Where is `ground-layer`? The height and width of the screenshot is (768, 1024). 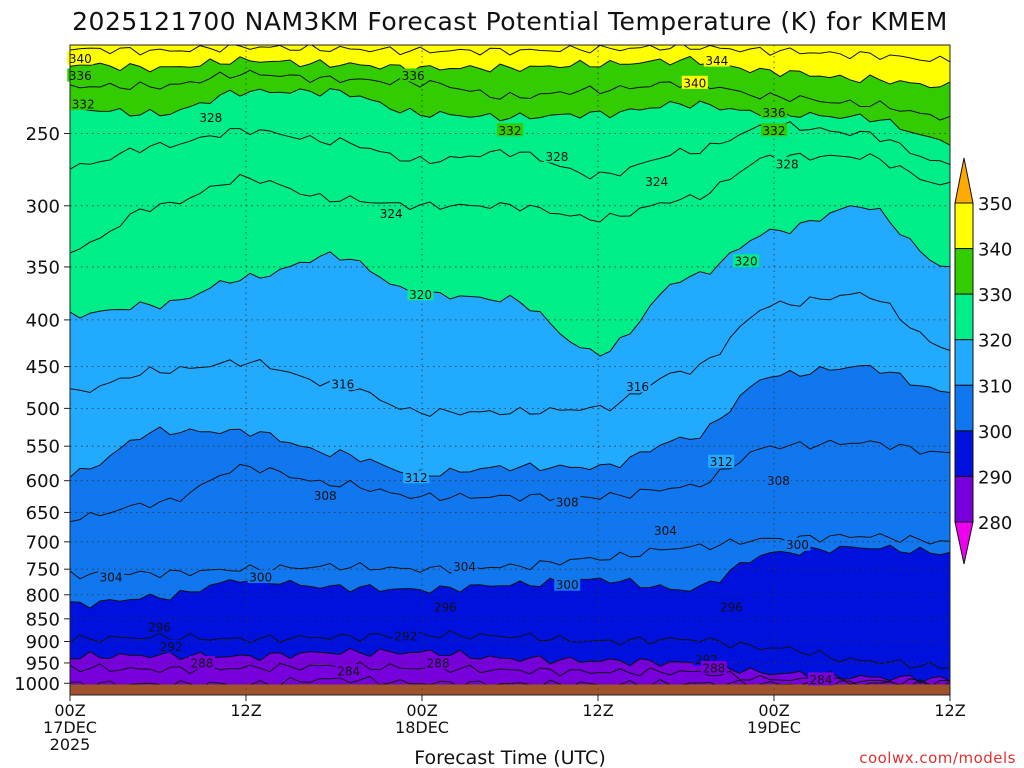 ground-layer is located at coordinates (510, 689).